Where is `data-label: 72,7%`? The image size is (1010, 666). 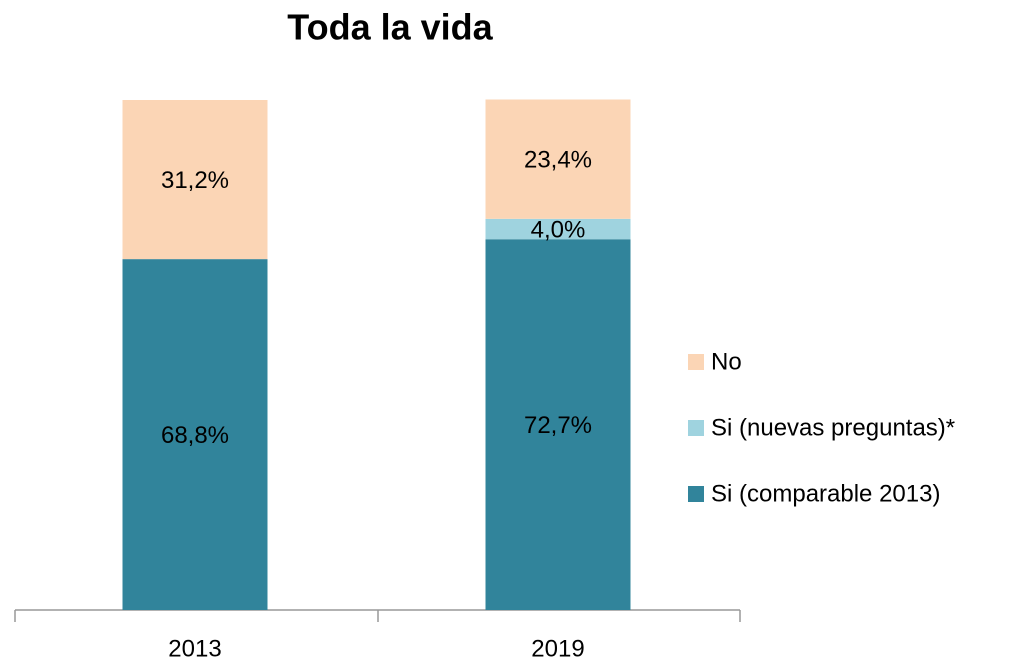 data-label: 72,7% is located at coordinates (558, 425).